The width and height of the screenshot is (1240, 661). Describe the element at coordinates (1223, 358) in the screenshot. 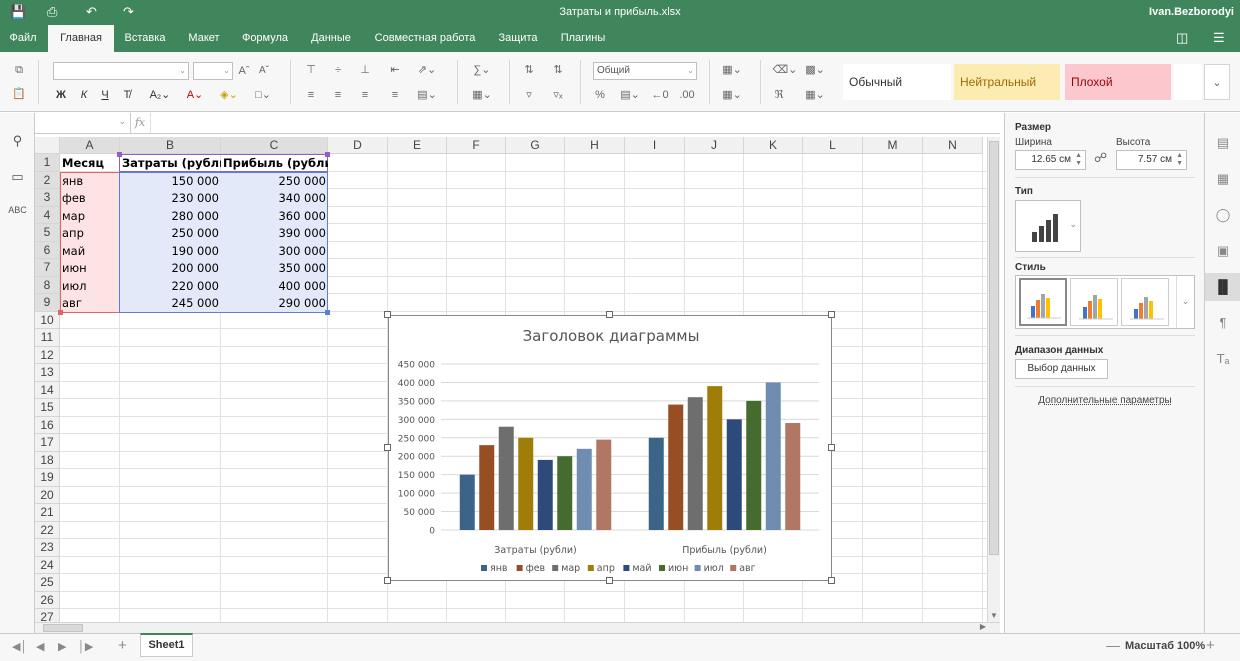

I see `text-art-settings-icon: Tₐ` at that location.